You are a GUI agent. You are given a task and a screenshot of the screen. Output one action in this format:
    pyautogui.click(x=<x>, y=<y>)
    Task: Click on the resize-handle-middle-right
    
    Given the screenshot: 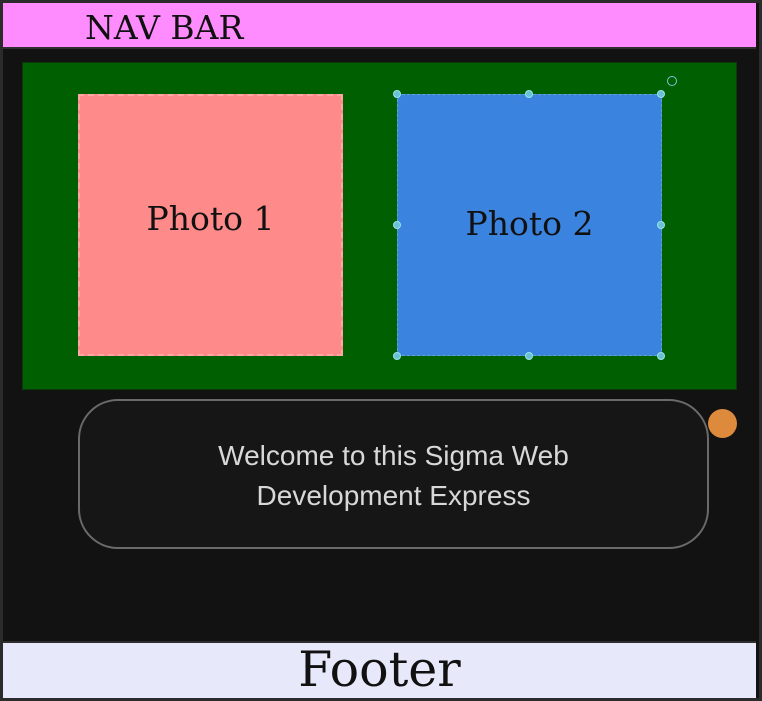 What is the action you would take?
    pyautogui.click(x=661, y=225)
    